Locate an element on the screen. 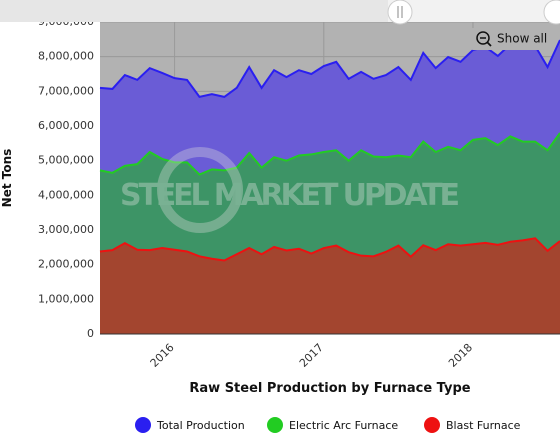 This screenshot has width=560, height=440. y-axis-title: Net Tons is located at coordinates (7, 178).